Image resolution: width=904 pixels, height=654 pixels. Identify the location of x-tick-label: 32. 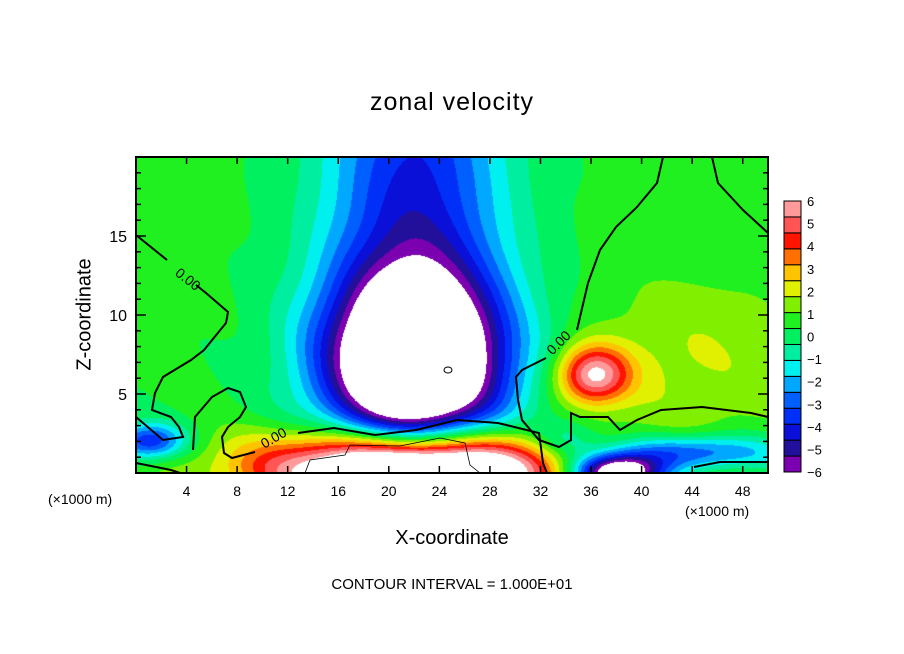
(541, 491).